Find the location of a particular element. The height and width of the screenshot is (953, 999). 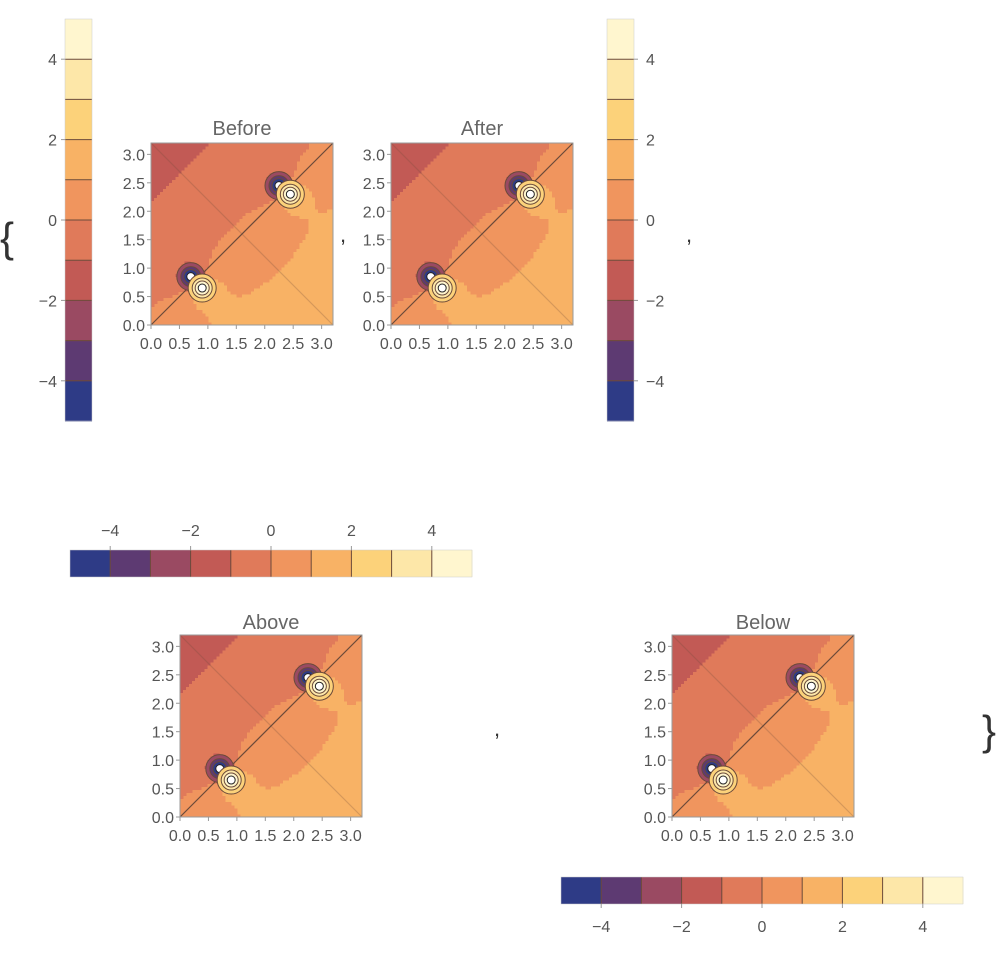

colorbar-bottom: −4 −2 0 2 4 is located at coordinates (762, 906).